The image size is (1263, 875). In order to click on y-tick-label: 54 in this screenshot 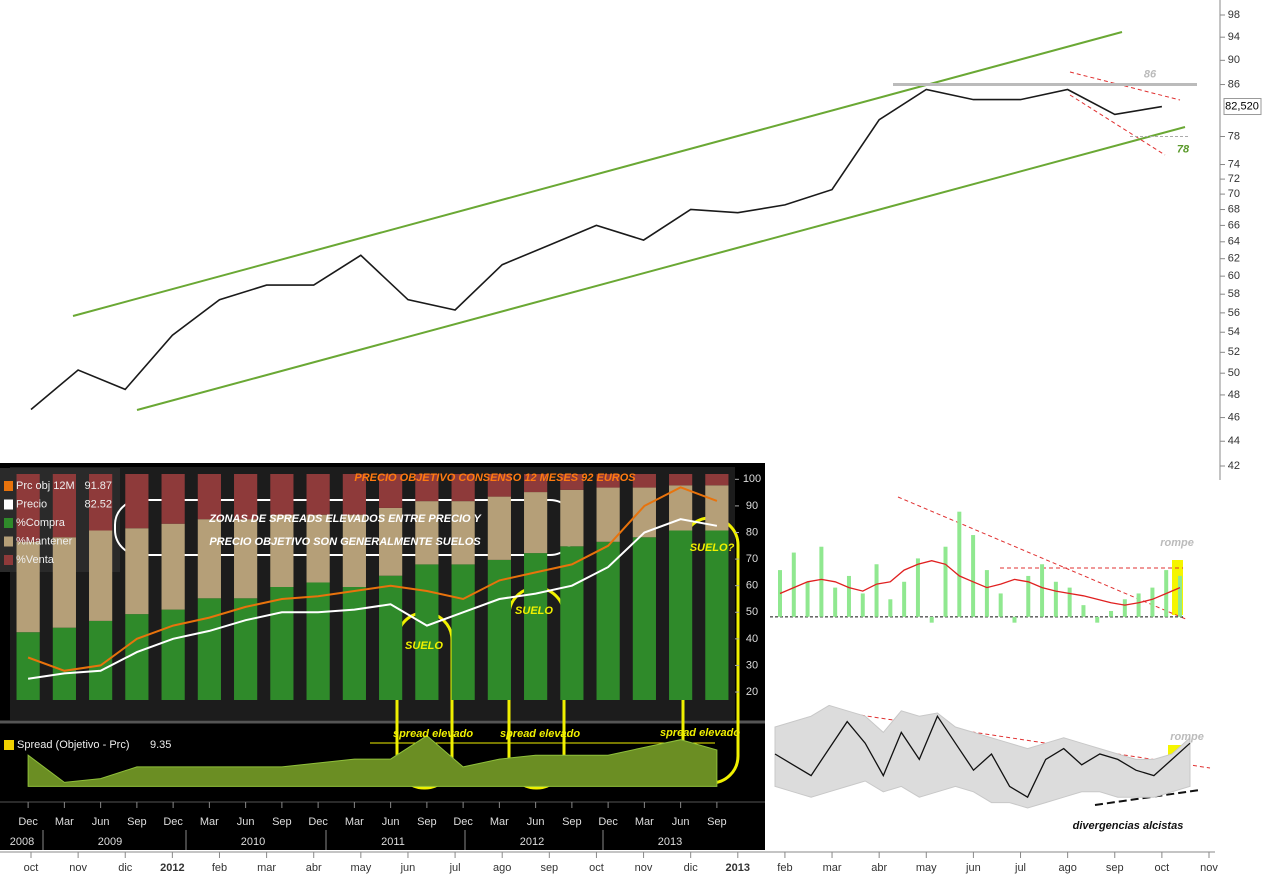, I will do `click(1234, 332)`.